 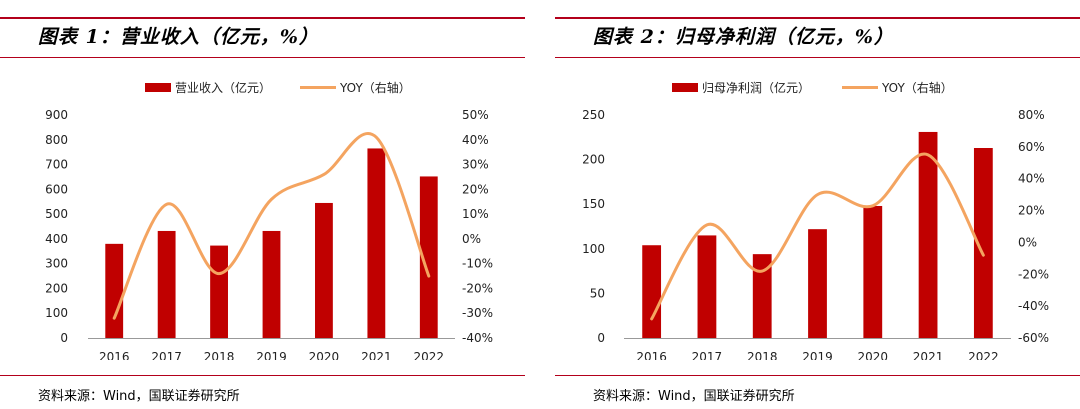 I want to click on y-axis-left: 0 100 200 300 400 500 600 700 800 900, so click(x=56, y=226).